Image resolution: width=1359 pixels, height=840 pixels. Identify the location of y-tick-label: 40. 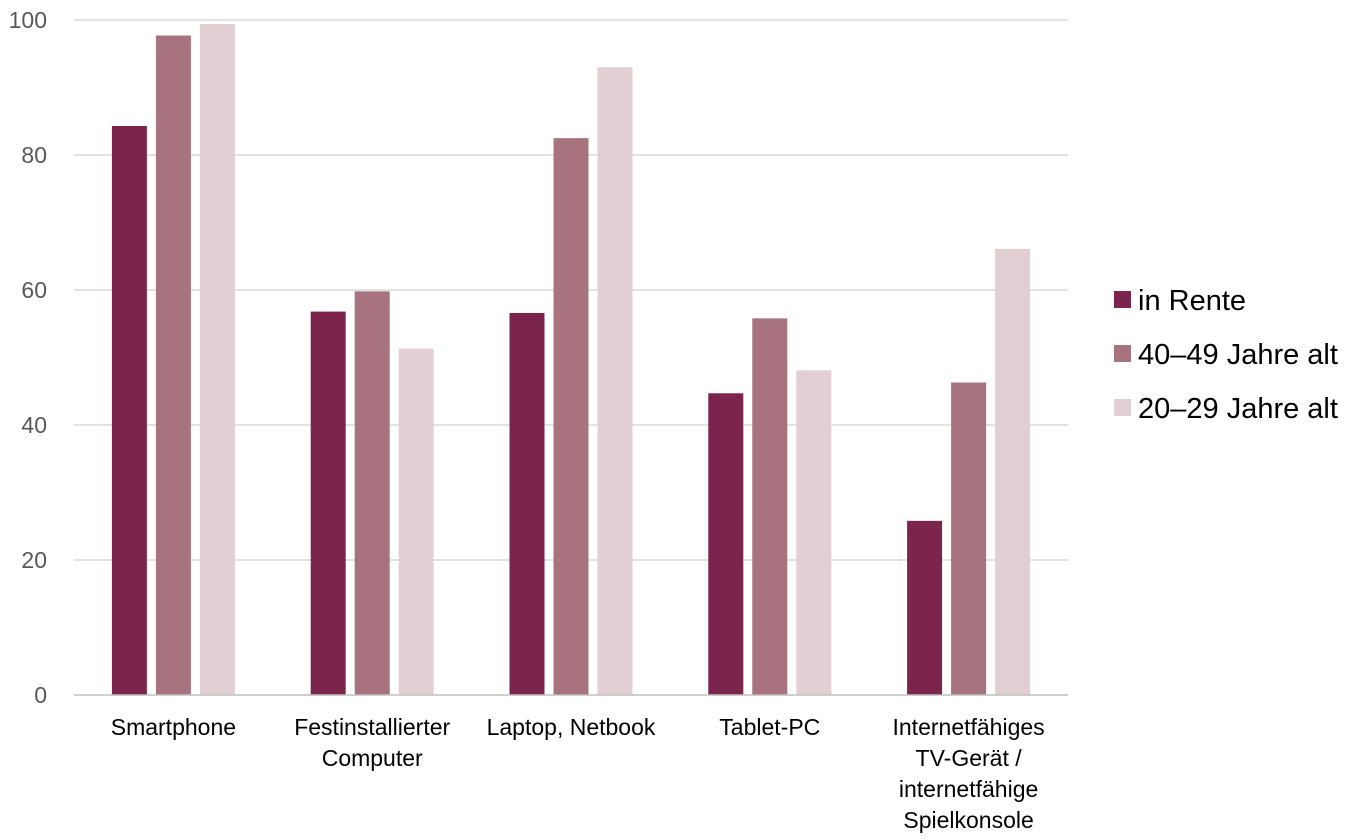
(34, 425).